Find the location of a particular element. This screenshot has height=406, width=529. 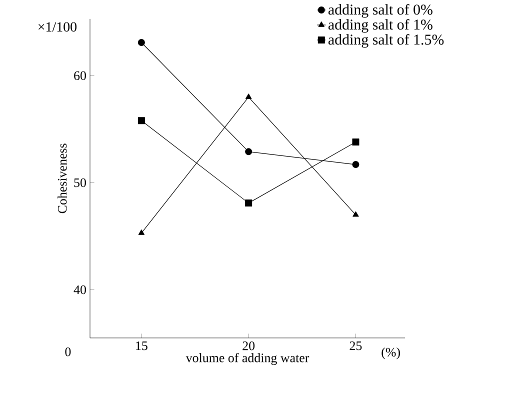

x-tick-label: 15 is located at coordinates (142, 345).